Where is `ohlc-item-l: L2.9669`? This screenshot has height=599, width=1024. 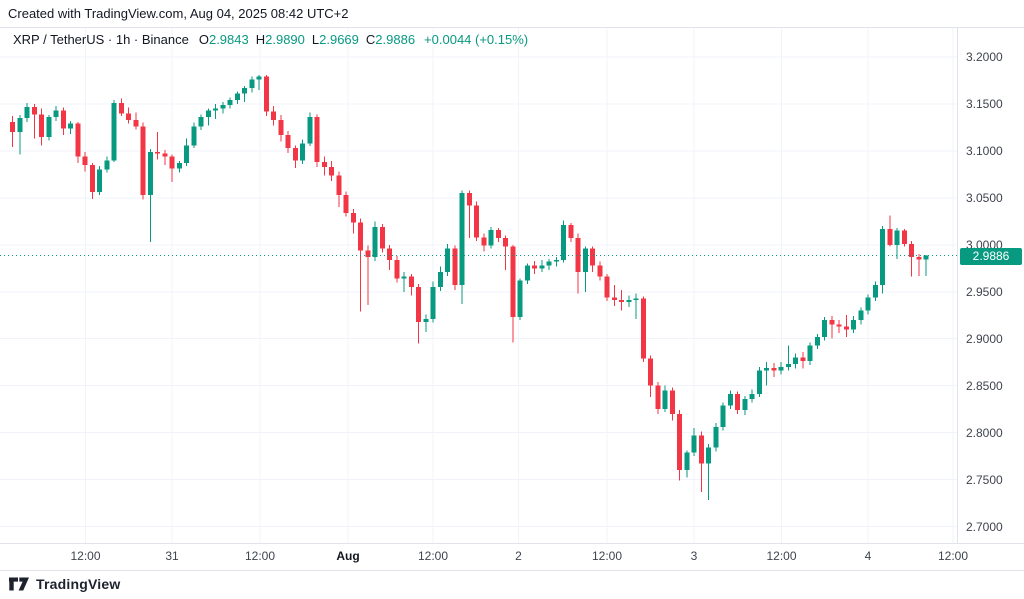 ohlc-item-l: L2.9669 is located at coordinates (335, 39).